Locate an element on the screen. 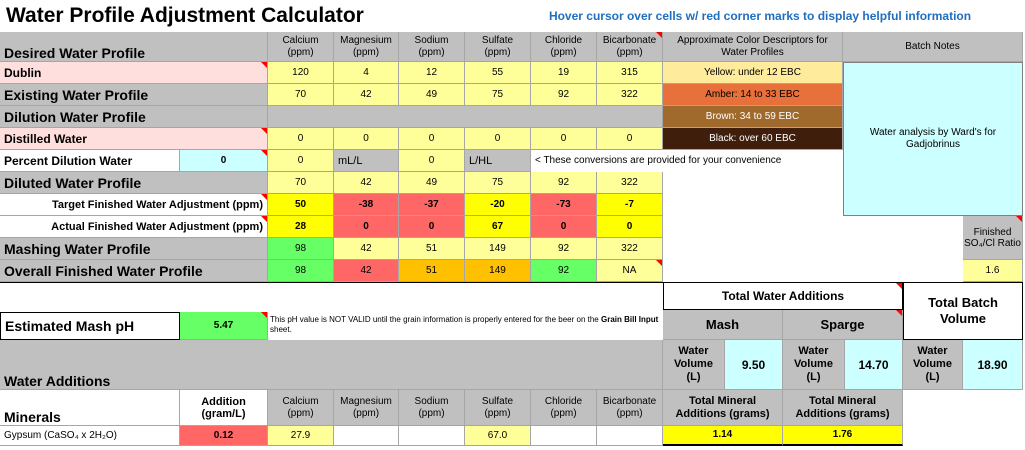  col-header-bicarbonate: Bicarbonate (ppm) is located at coordinates (630, 47).